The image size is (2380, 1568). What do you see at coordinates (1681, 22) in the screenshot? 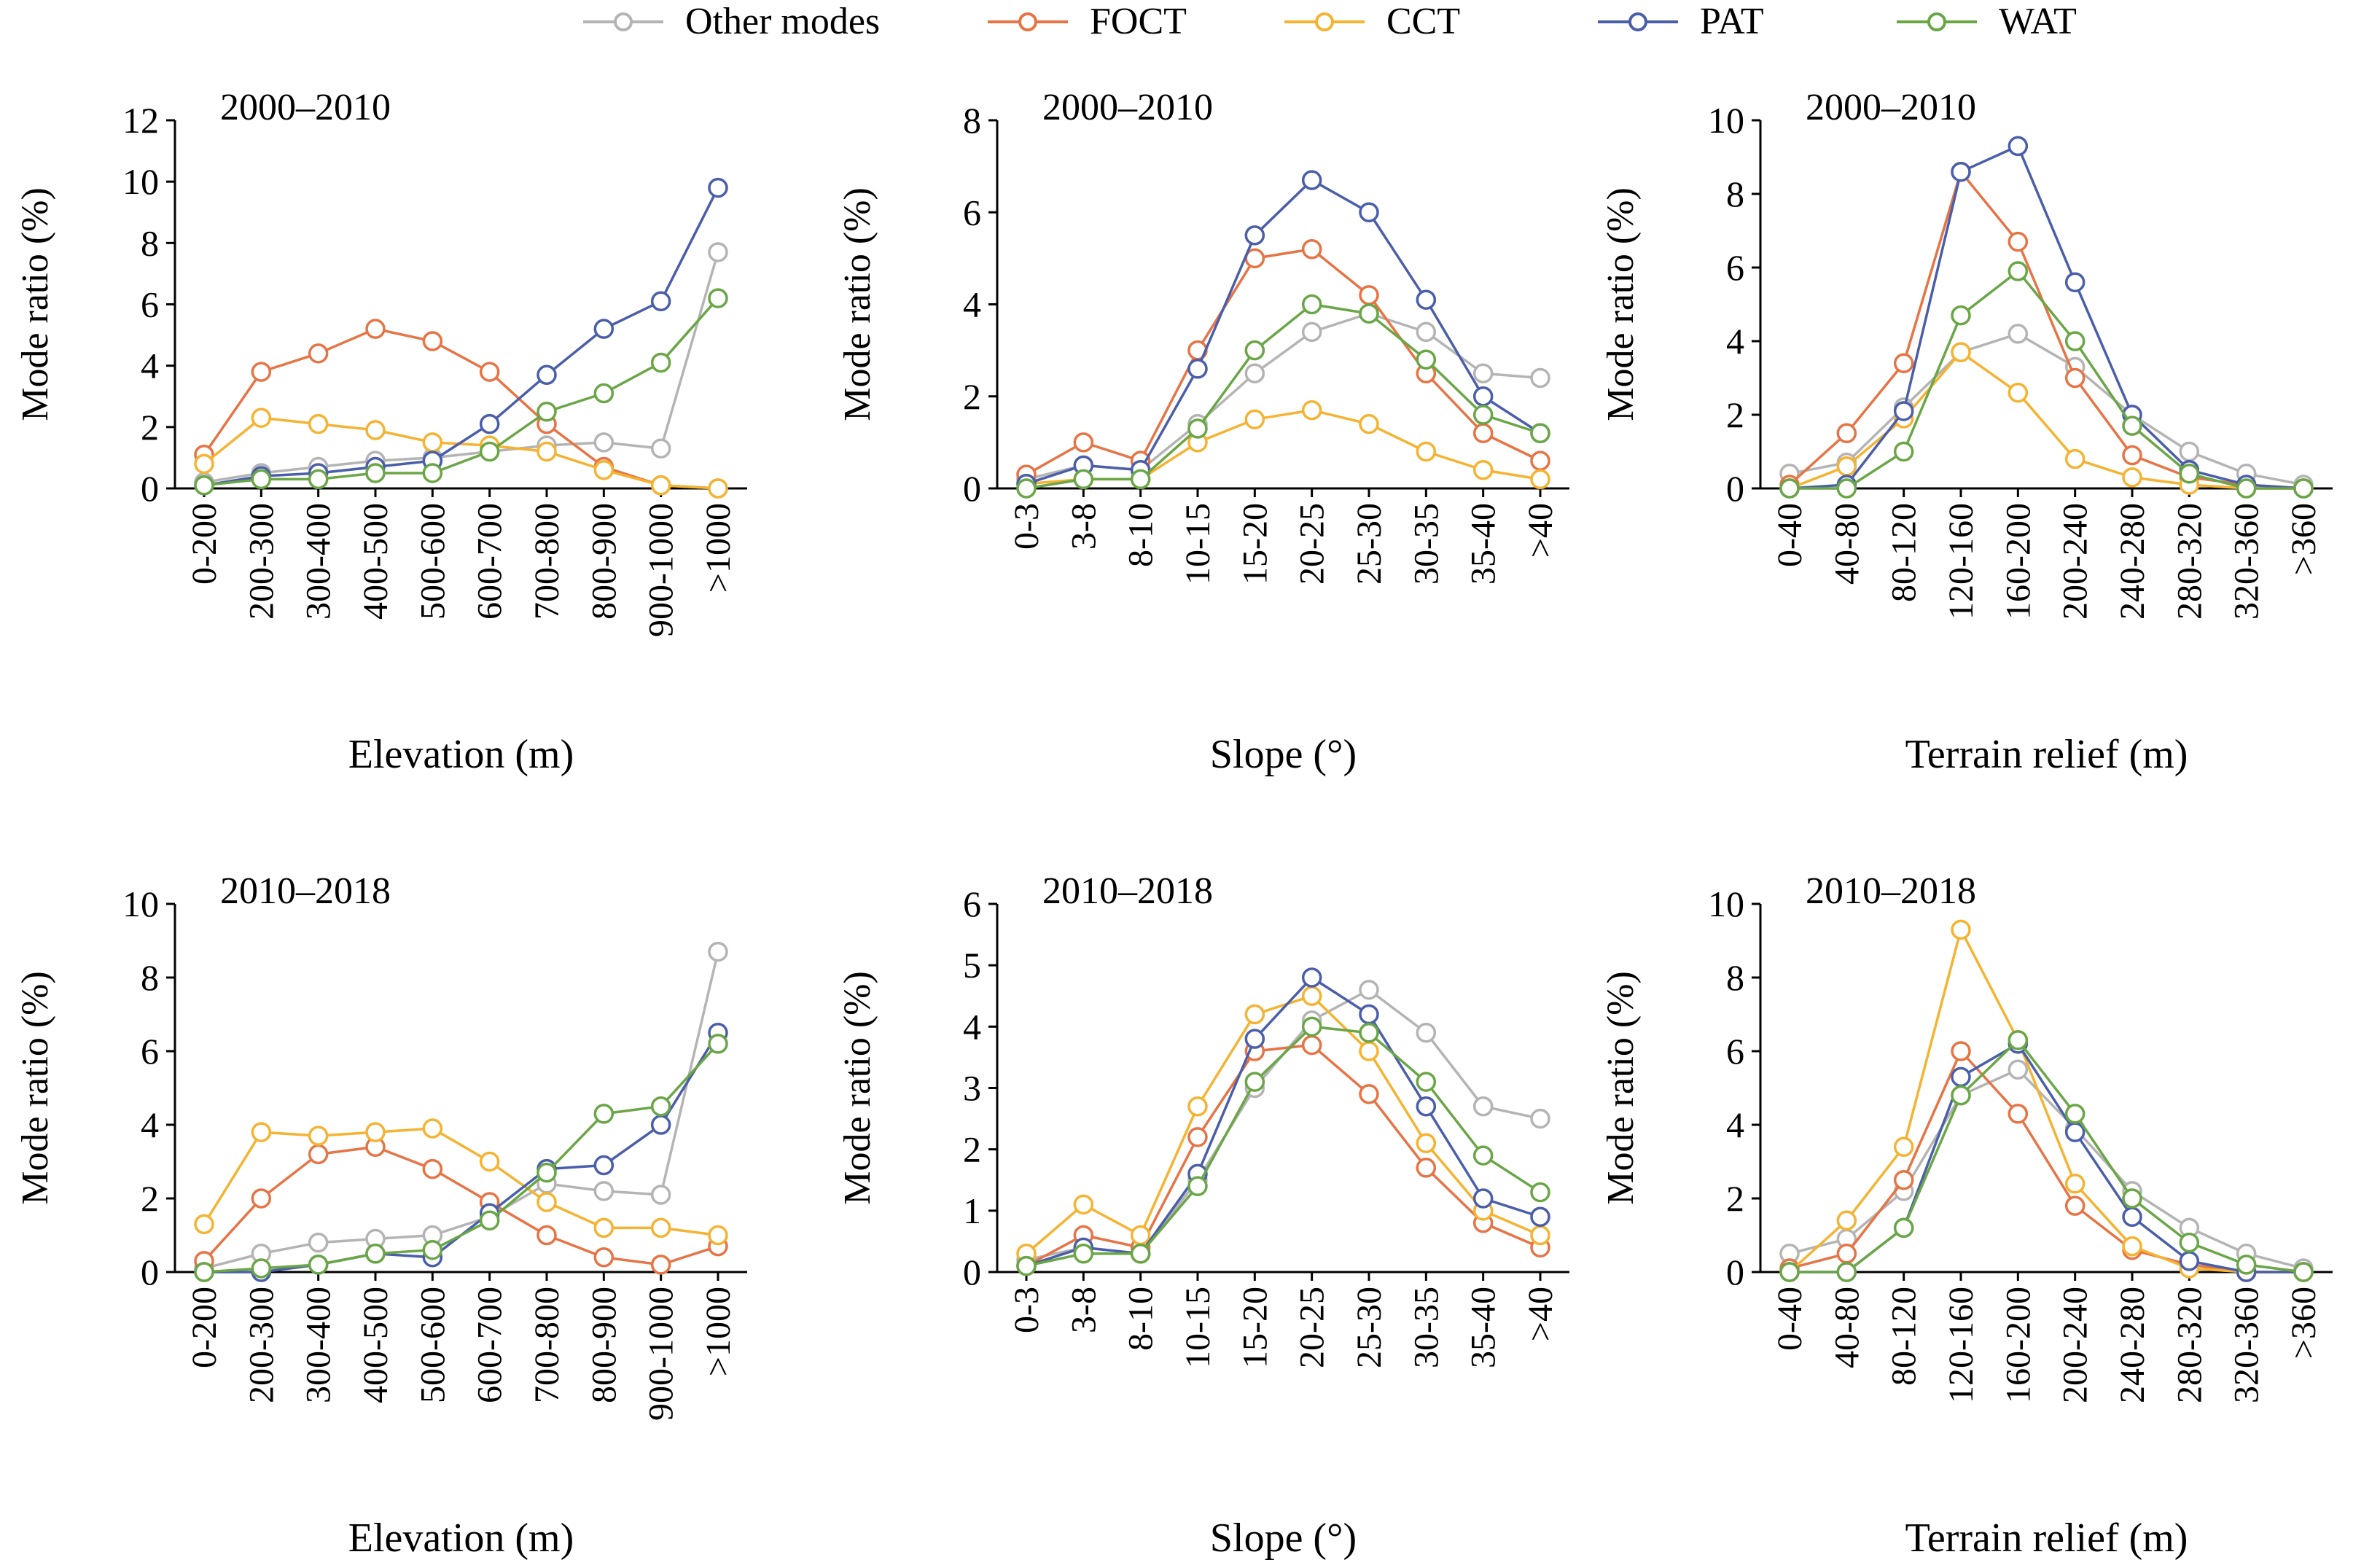
I see `legend-entry-pat: PAT` at bounding box center [1681, 22].